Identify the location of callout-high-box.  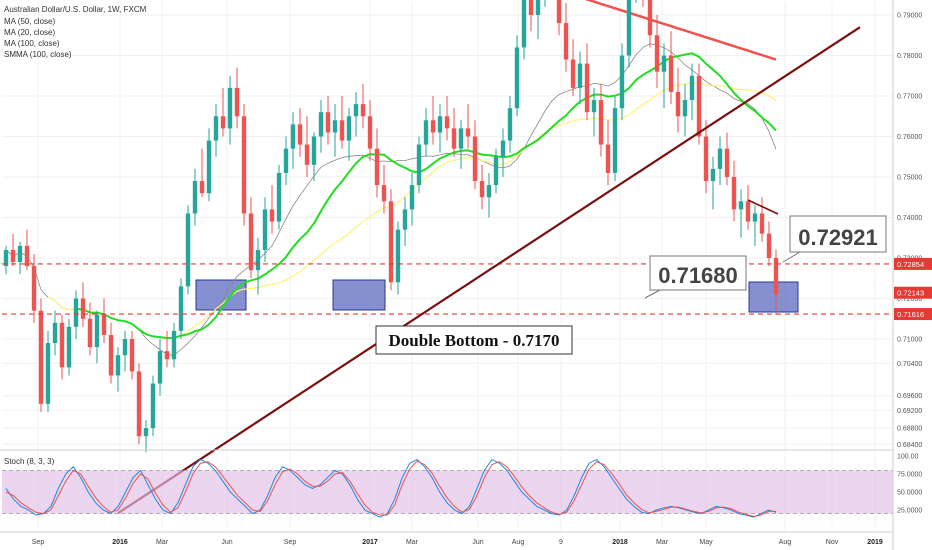
(838, 234).